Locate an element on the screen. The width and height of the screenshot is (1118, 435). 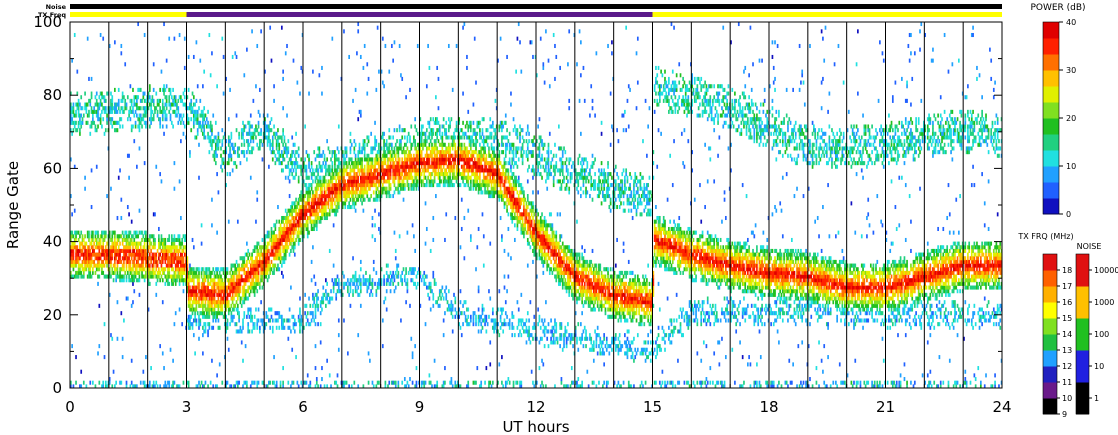
y-tick-label: 80 is located at coordinates (52, 95).